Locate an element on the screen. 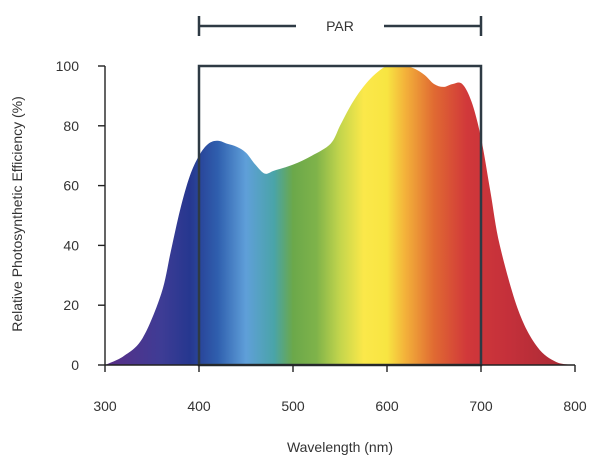 The image size is (600, 462). y-axis-label: Relative Photosynthetic Efficiency (%) is located at coordinates (17, 214).